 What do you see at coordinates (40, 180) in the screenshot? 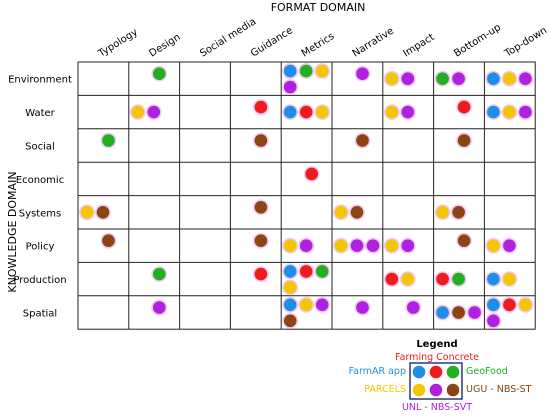
I see `row-label-economic: Economic` at bounding box center [40, 180].